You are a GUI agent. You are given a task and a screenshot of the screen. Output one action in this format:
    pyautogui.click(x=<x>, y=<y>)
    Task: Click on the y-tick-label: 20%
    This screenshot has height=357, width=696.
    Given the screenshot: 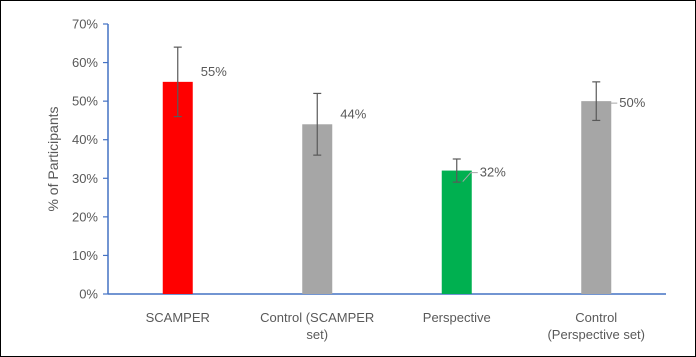 What is the action you would take?
    pyautogui.click(x=85, y=216)
    